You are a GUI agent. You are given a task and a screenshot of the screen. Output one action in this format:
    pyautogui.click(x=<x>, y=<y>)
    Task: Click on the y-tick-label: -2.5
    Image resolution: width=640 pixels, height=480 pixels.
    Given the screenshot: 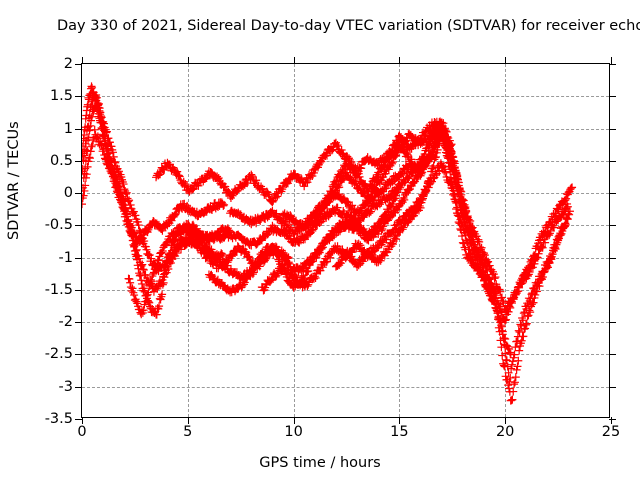 What is the action you would take?
    pyautogui.click(x=58, y=354)
    